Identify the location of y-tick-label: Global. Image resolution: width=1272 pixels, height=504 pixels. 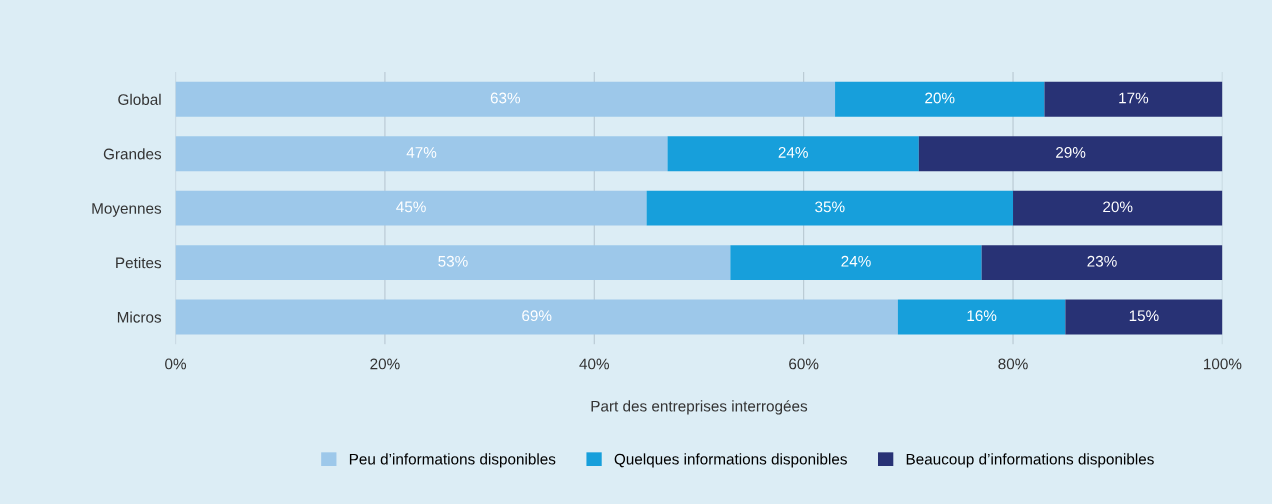
(139, 99).